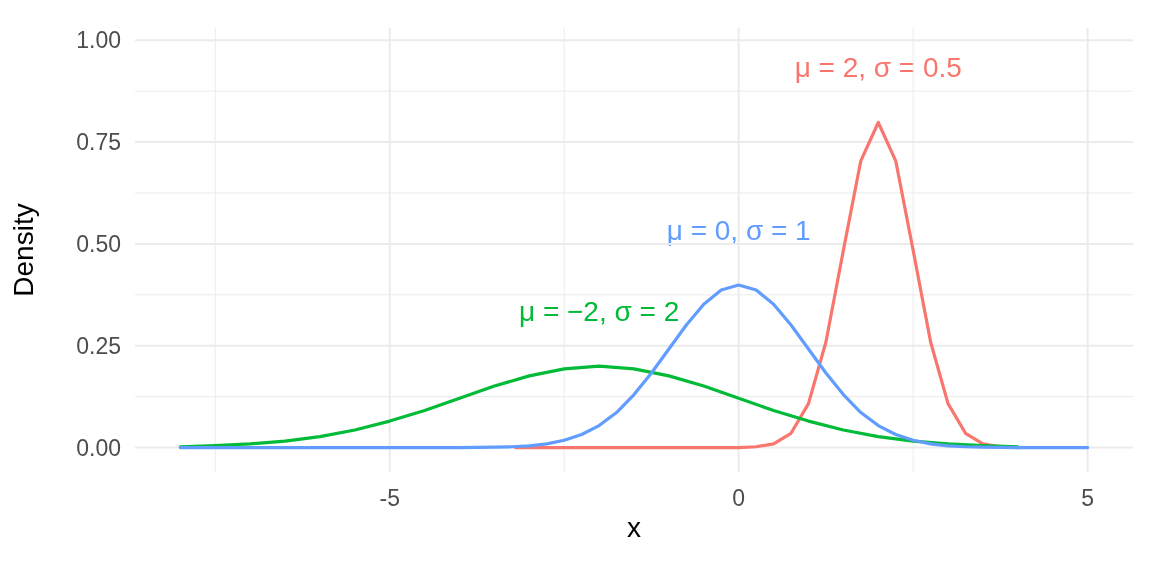 The width and height of the screenshot is (1152, 576). Describe the element at coordinates (98, 447) in the screenshot. I see `y-tick-label: 0.00` at that location.